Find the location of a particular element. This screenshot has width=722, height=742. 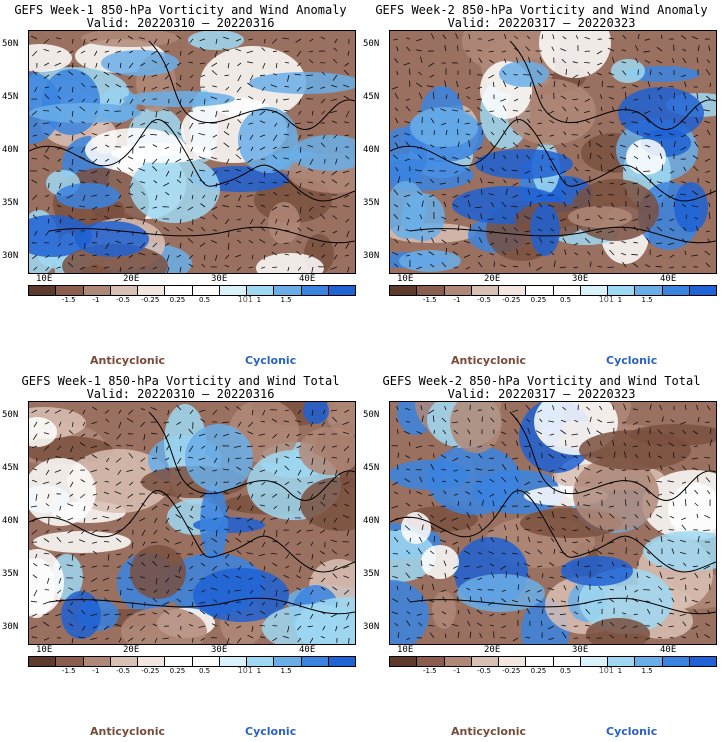

panel-valid-dates: Valid: 20220310 – 20220316 is located at coordinates (180, 394).